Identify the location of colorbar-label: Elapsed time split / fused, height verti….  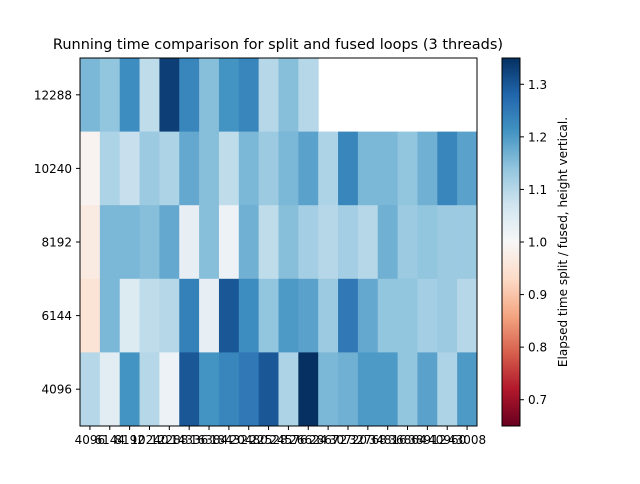
(563, 242).